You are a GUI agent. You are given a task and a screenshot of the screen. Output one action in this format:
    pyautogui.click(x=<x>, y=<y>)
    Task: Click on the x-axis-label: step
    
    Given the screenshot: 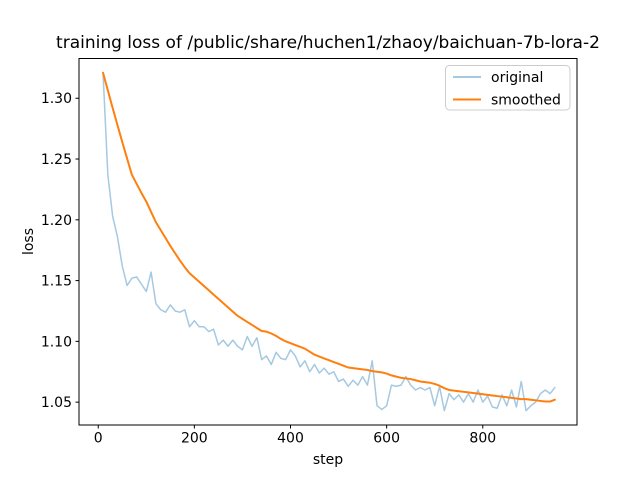 What is the action you would take?
    pyautogui.click(x=328, y=460)
    